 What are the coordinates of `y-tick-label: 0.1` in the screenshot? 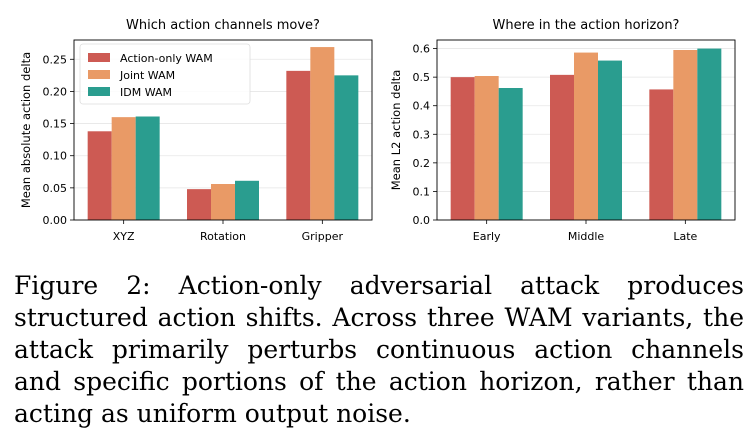 It's located at (422, 191).